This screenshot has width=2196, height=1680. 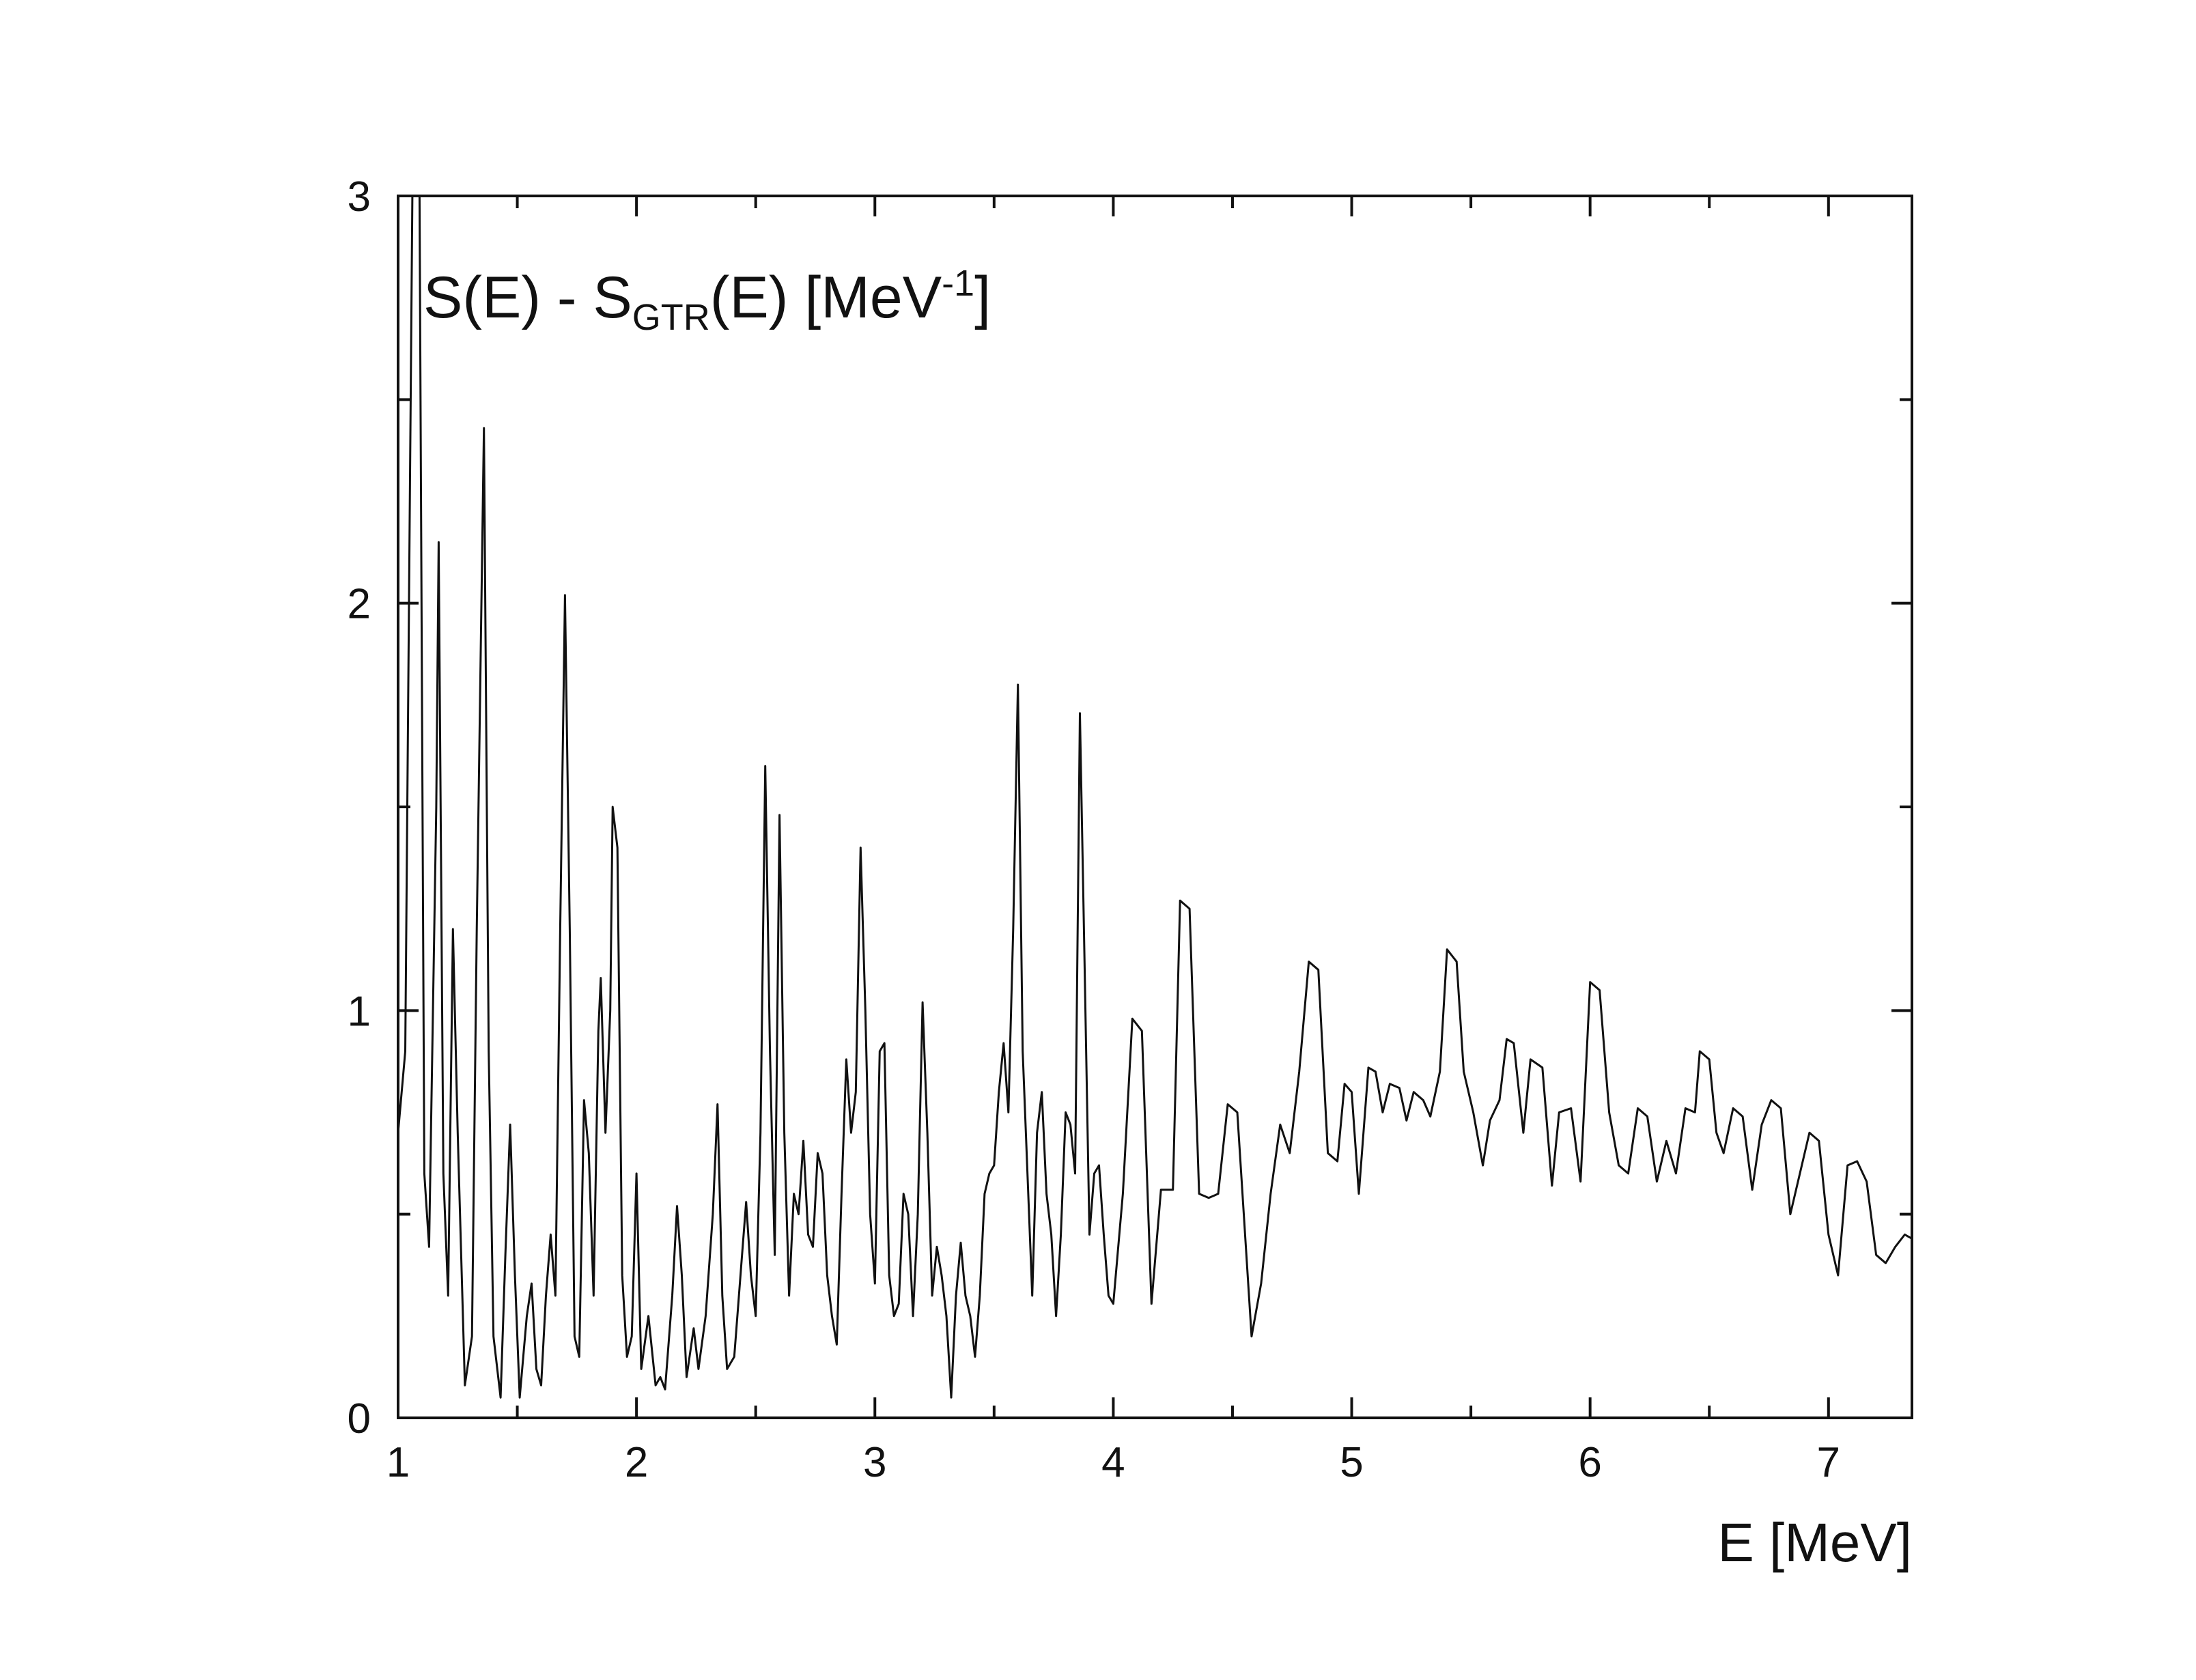 What do you see at coordinates (359, 604) in the screenshot?
I see `y-tick-label: 2` at bounding box center [359, 604].